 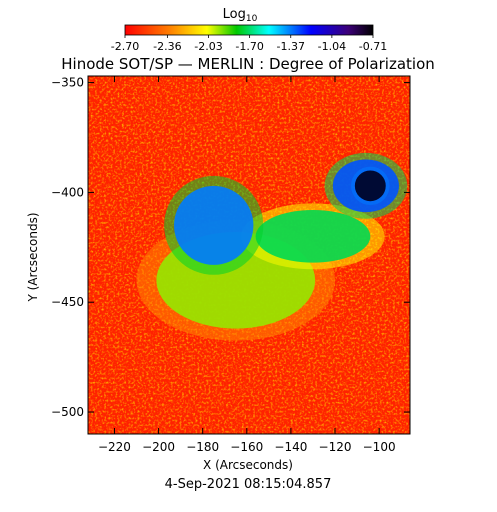 What do you see at coordinates (248, 484) in the screenshot?
I see `observation-date: 4-Sep-2021 08:15:04.857` at bounding box center [248, 484].